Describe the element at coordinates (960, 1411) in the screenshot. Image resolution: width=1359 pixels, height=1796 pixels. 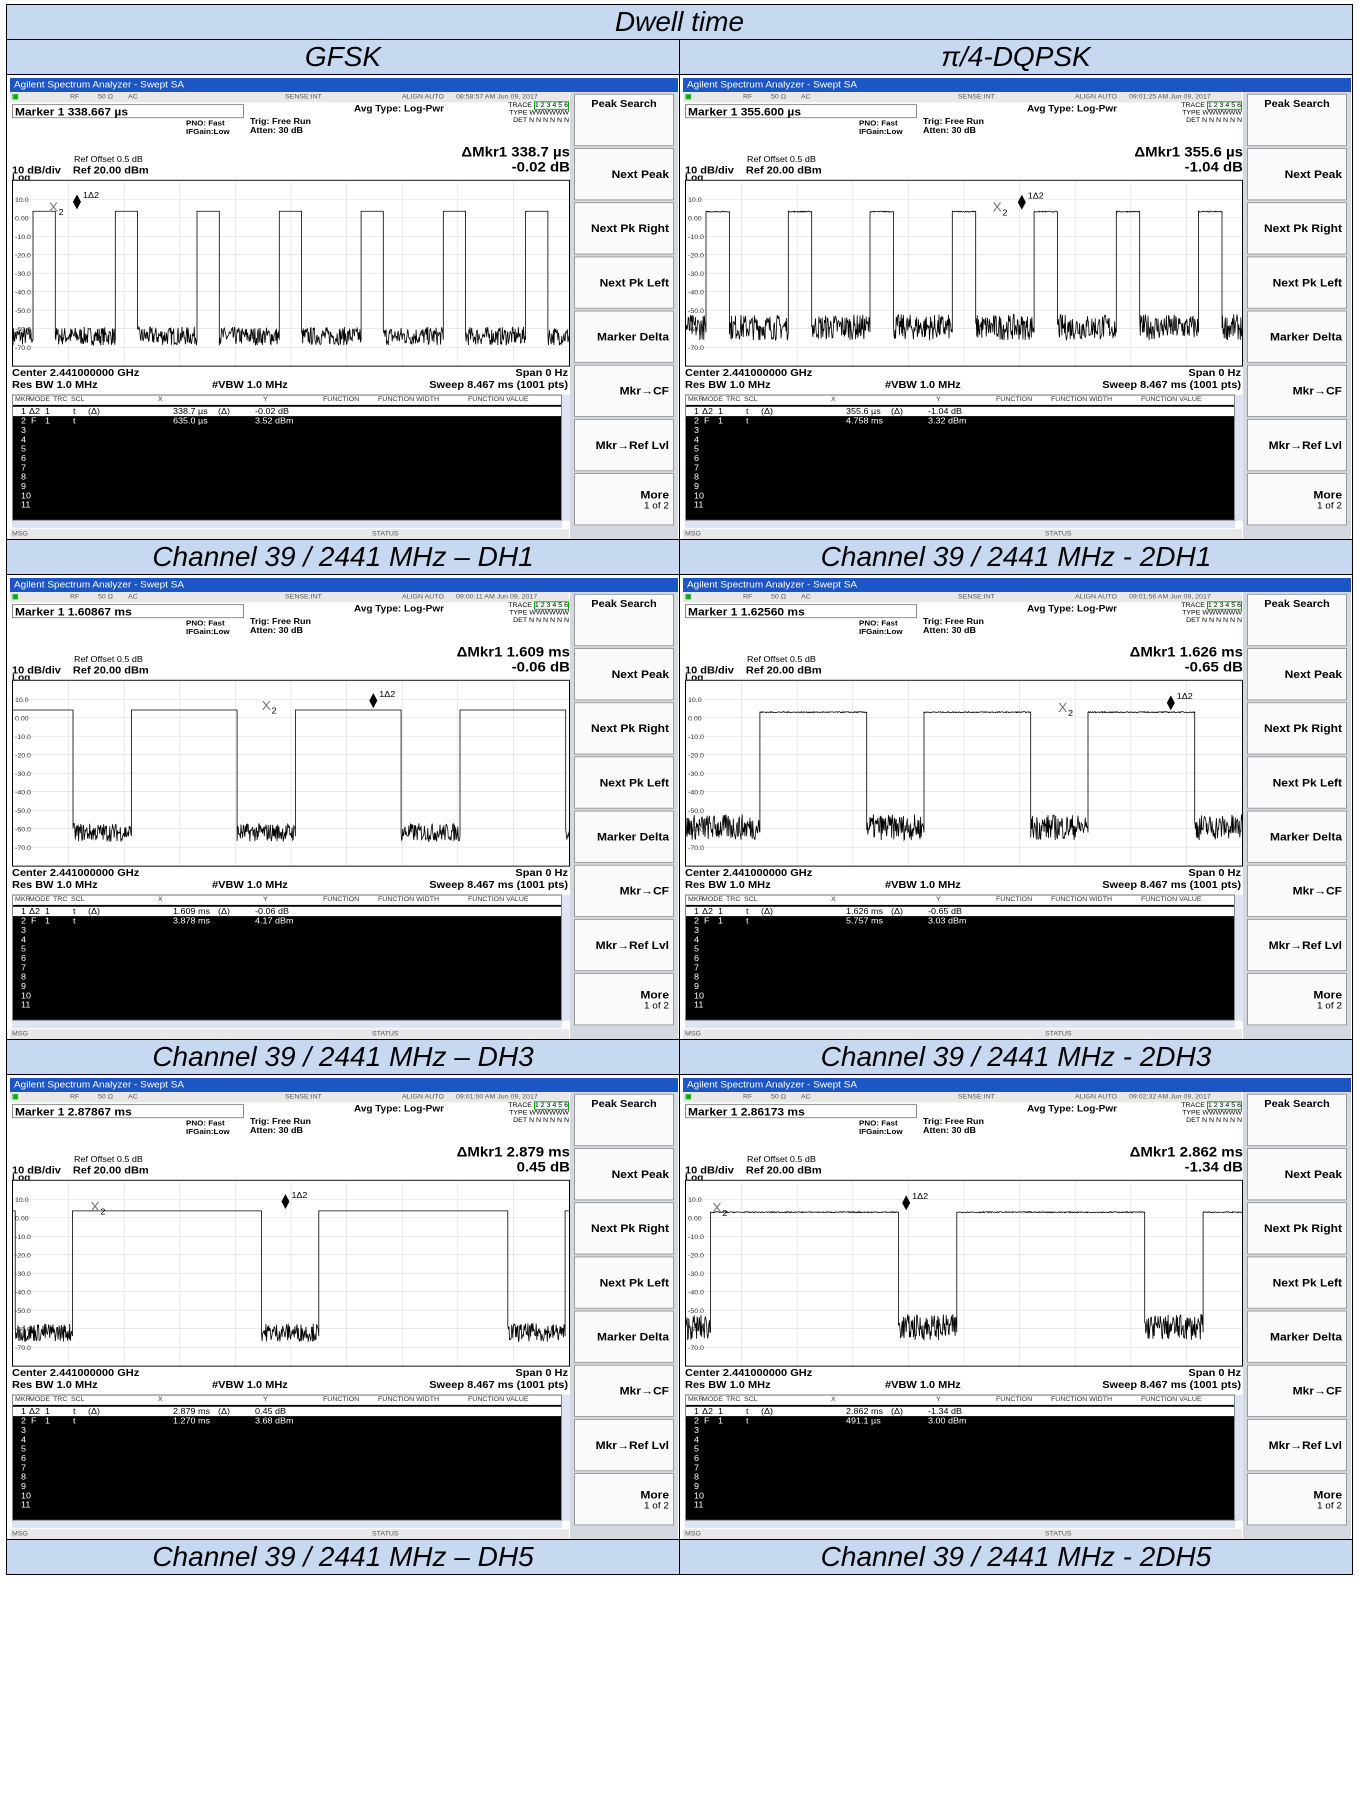
I see `marker-row-1: 1 Δ2 1 t (Δ) 2.862 ms (Δ) -1.34 dB` at that location.